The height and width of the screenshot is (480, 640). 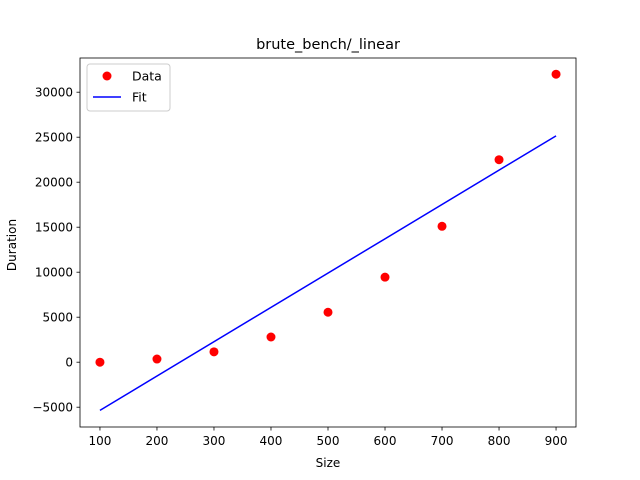 What do you see at coordinates (442, 441) in the screenshot?
I see `x-tick-label: 700` at bounding box center [442, 441].